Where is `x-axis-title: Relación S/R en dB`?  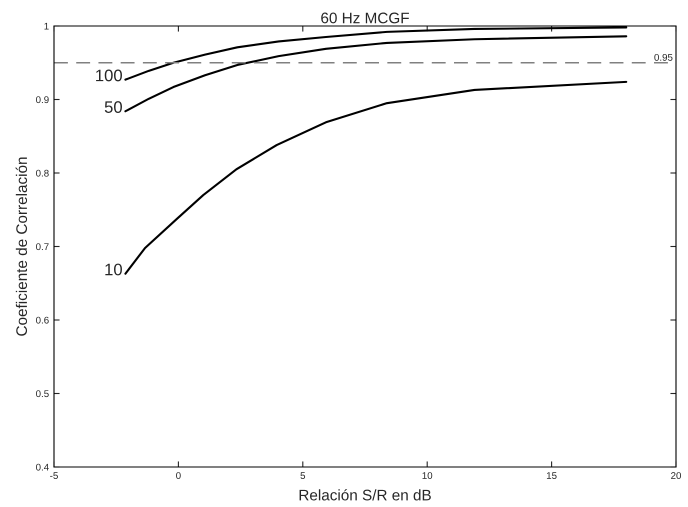
x-axis-title: Relación S/R en dB is located at coordinates (365, 494).